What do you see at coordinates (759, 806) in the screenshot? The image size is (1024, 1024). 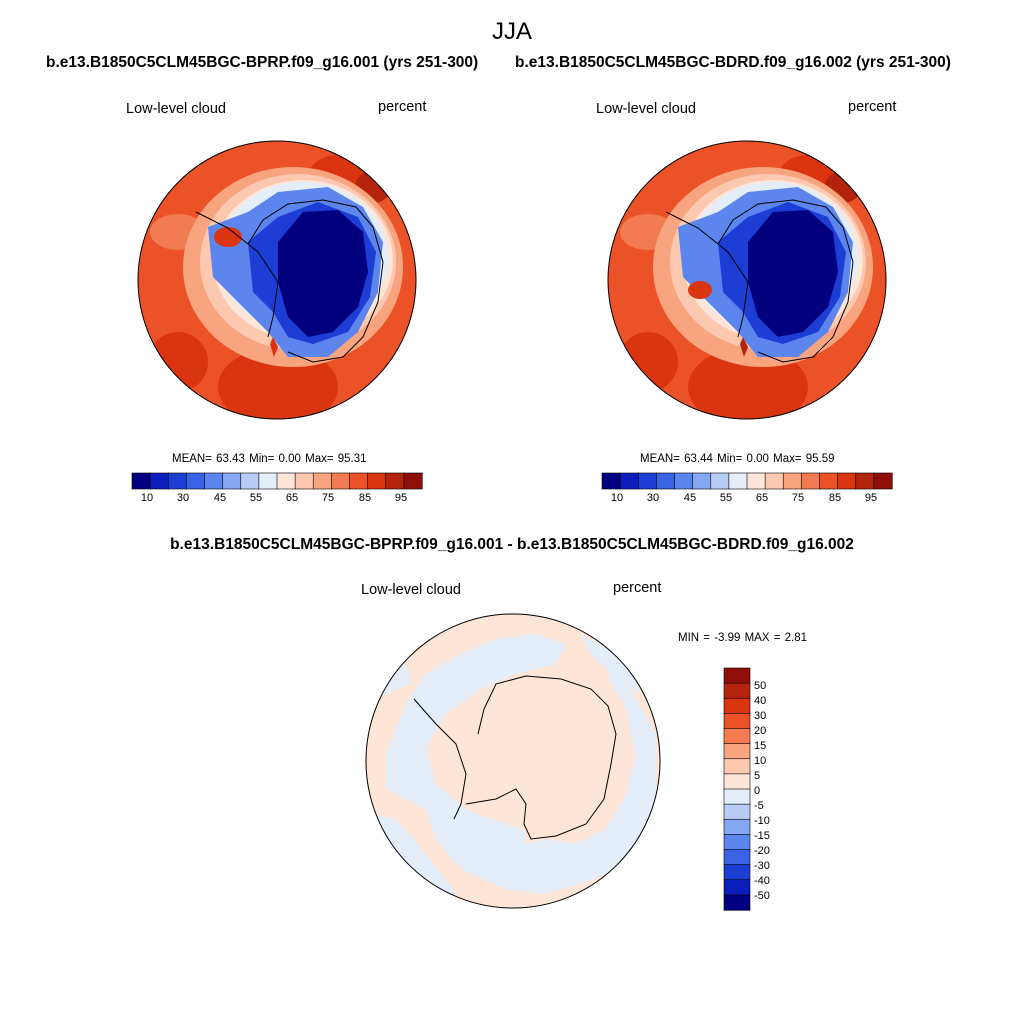 I see `cb3-tick: -5` at bounding box center [759, 806].